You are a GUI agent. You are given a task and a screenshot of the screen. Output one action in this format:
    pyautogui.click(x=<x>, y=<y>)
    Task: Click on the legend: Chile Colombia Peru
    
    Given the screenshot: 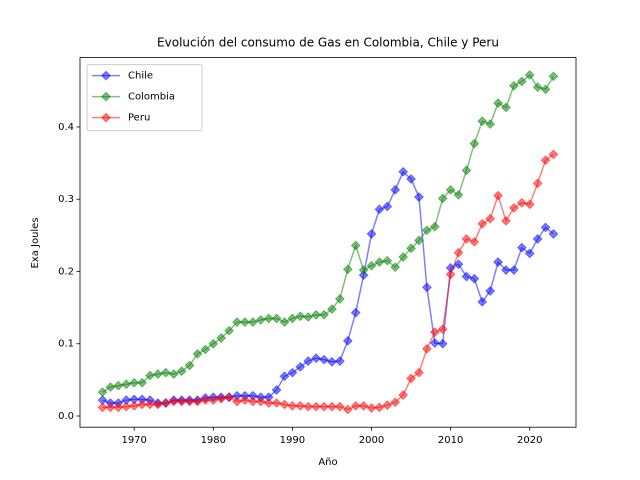 What is the action you would take?
    pyautogui.click(x=144, y=98)
    